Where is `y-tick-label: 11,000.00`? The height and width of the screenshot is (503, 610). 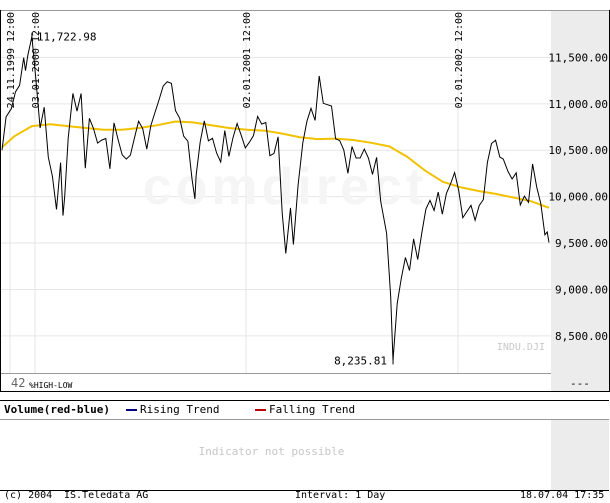
y-tick-label: 11,000.00 is located at coordinates (578, 104).